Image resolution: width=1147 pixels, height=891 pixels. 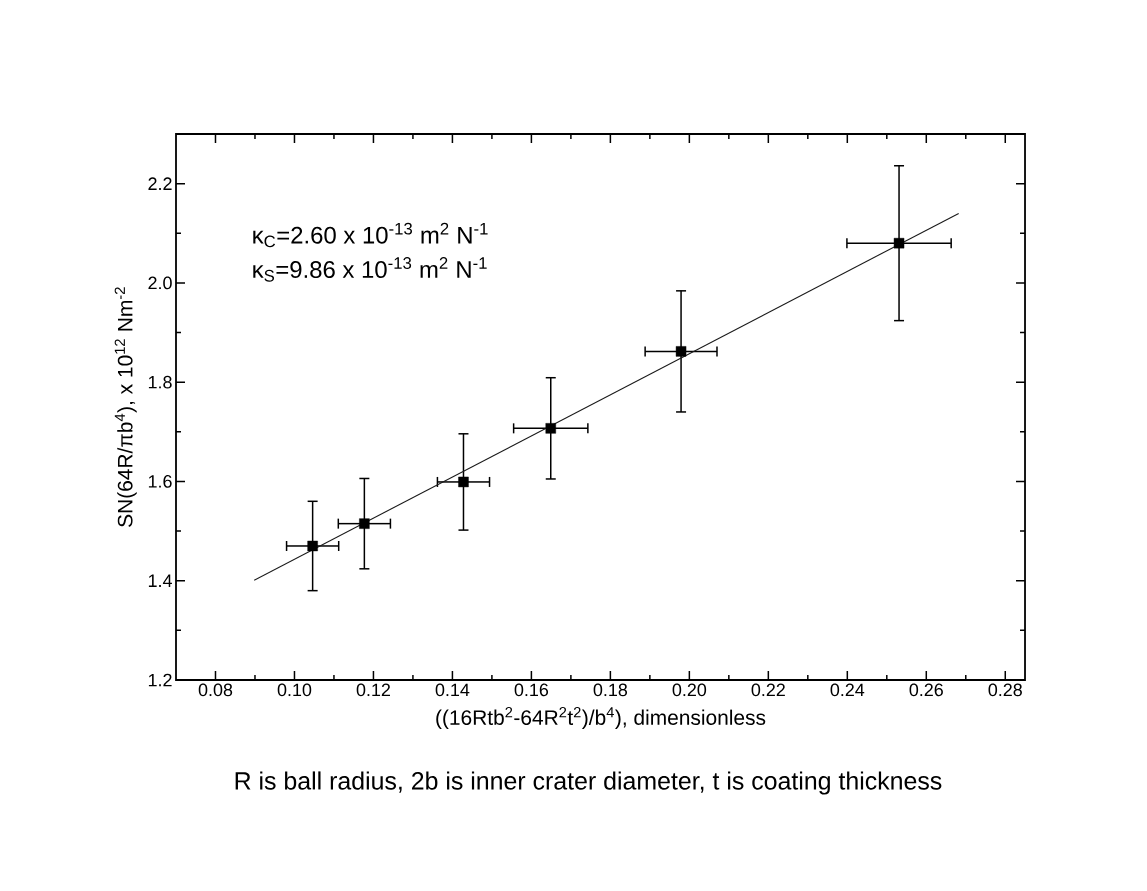 What do you see at coordinates (847, 690) in the screenshot?
I see `x-tick-label: 0.24` at bounding box center [847, 690].